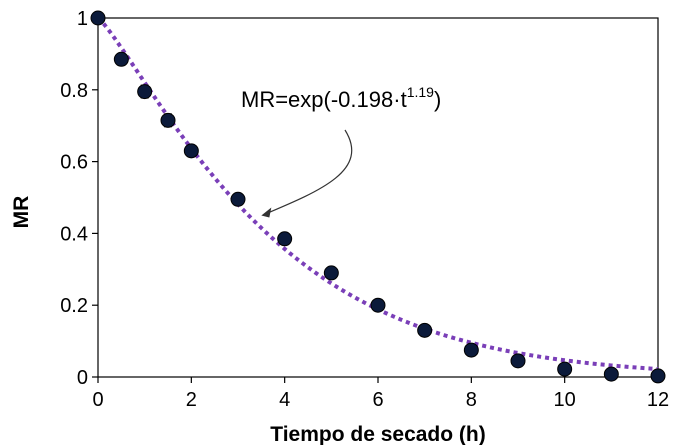 The width and height of the screenshot is (676, 445). I want to click on y-tick-label: 0.6, so click(74, 163).